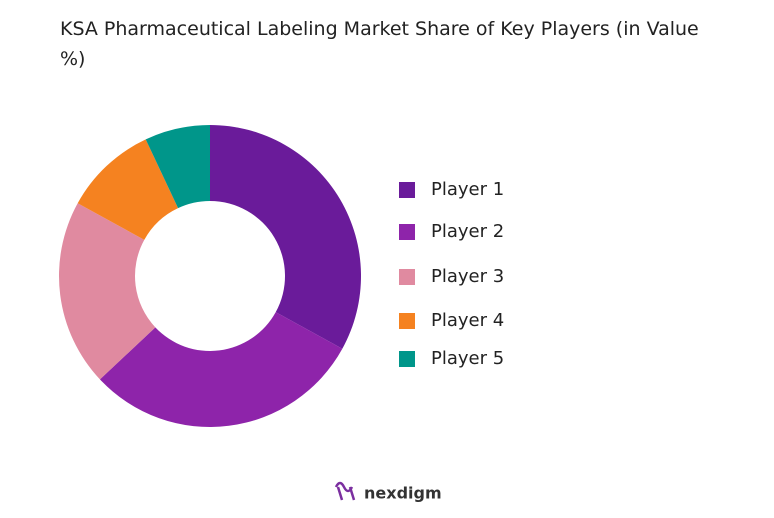 The image size is (774, 518). Describe the element at coordinates (403, 493) in the screenshot. I see `logo-text: nexdigm` at that location.